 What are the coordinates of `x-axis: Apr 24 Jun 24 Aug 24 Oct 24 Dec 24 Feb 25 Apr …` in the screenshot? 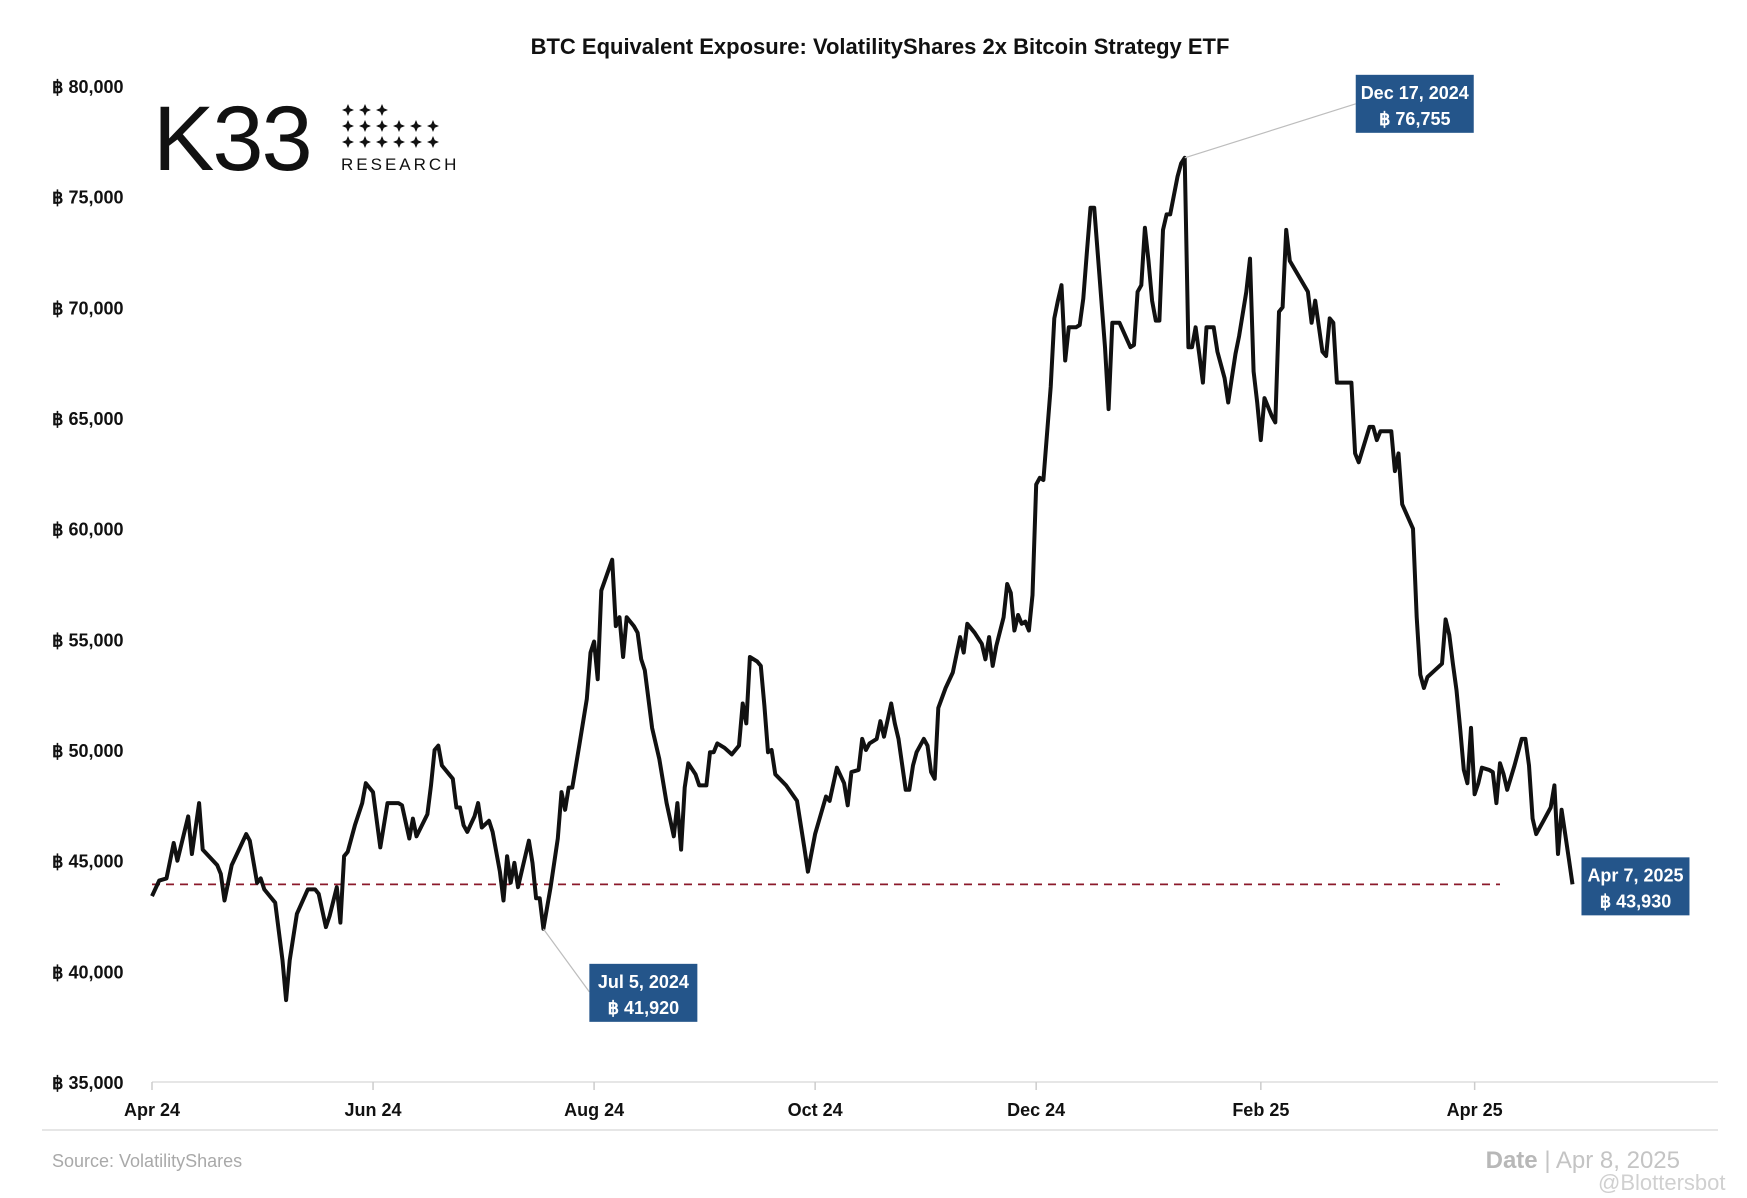 It's located at (921, 1100).